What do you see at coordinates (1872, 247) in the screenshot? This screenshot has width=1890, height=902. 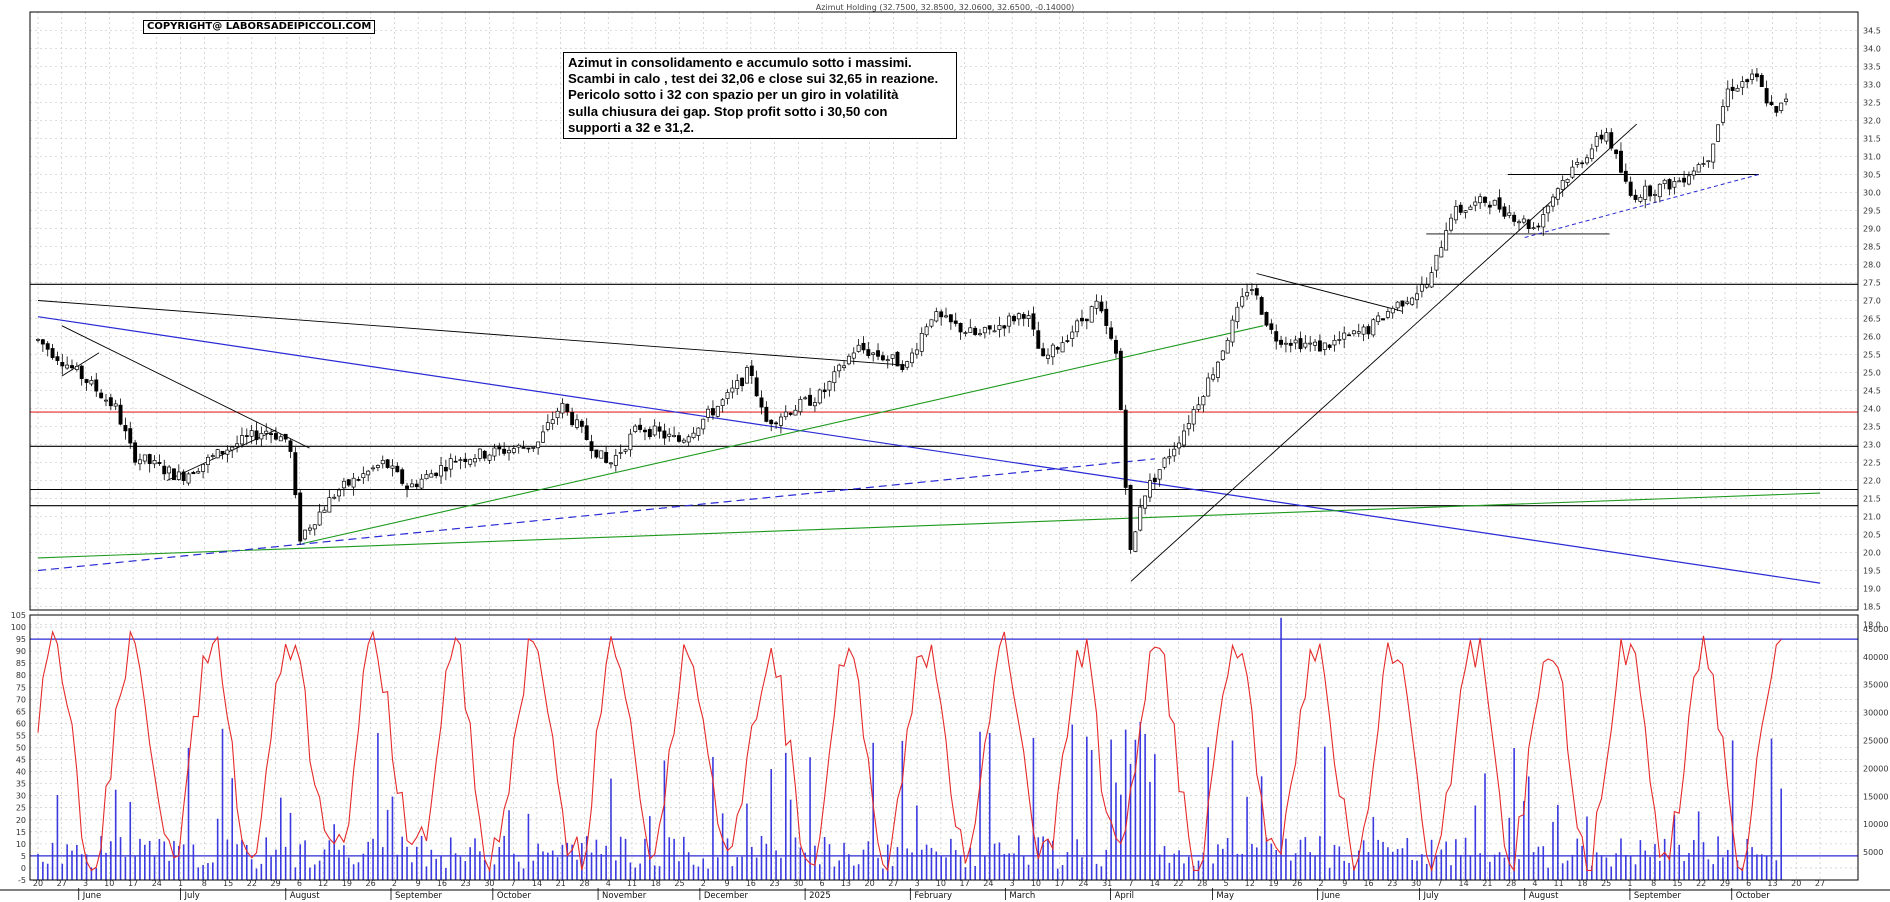 I see `price-tick-label: 28.5` at bounding box center [1872, 247].